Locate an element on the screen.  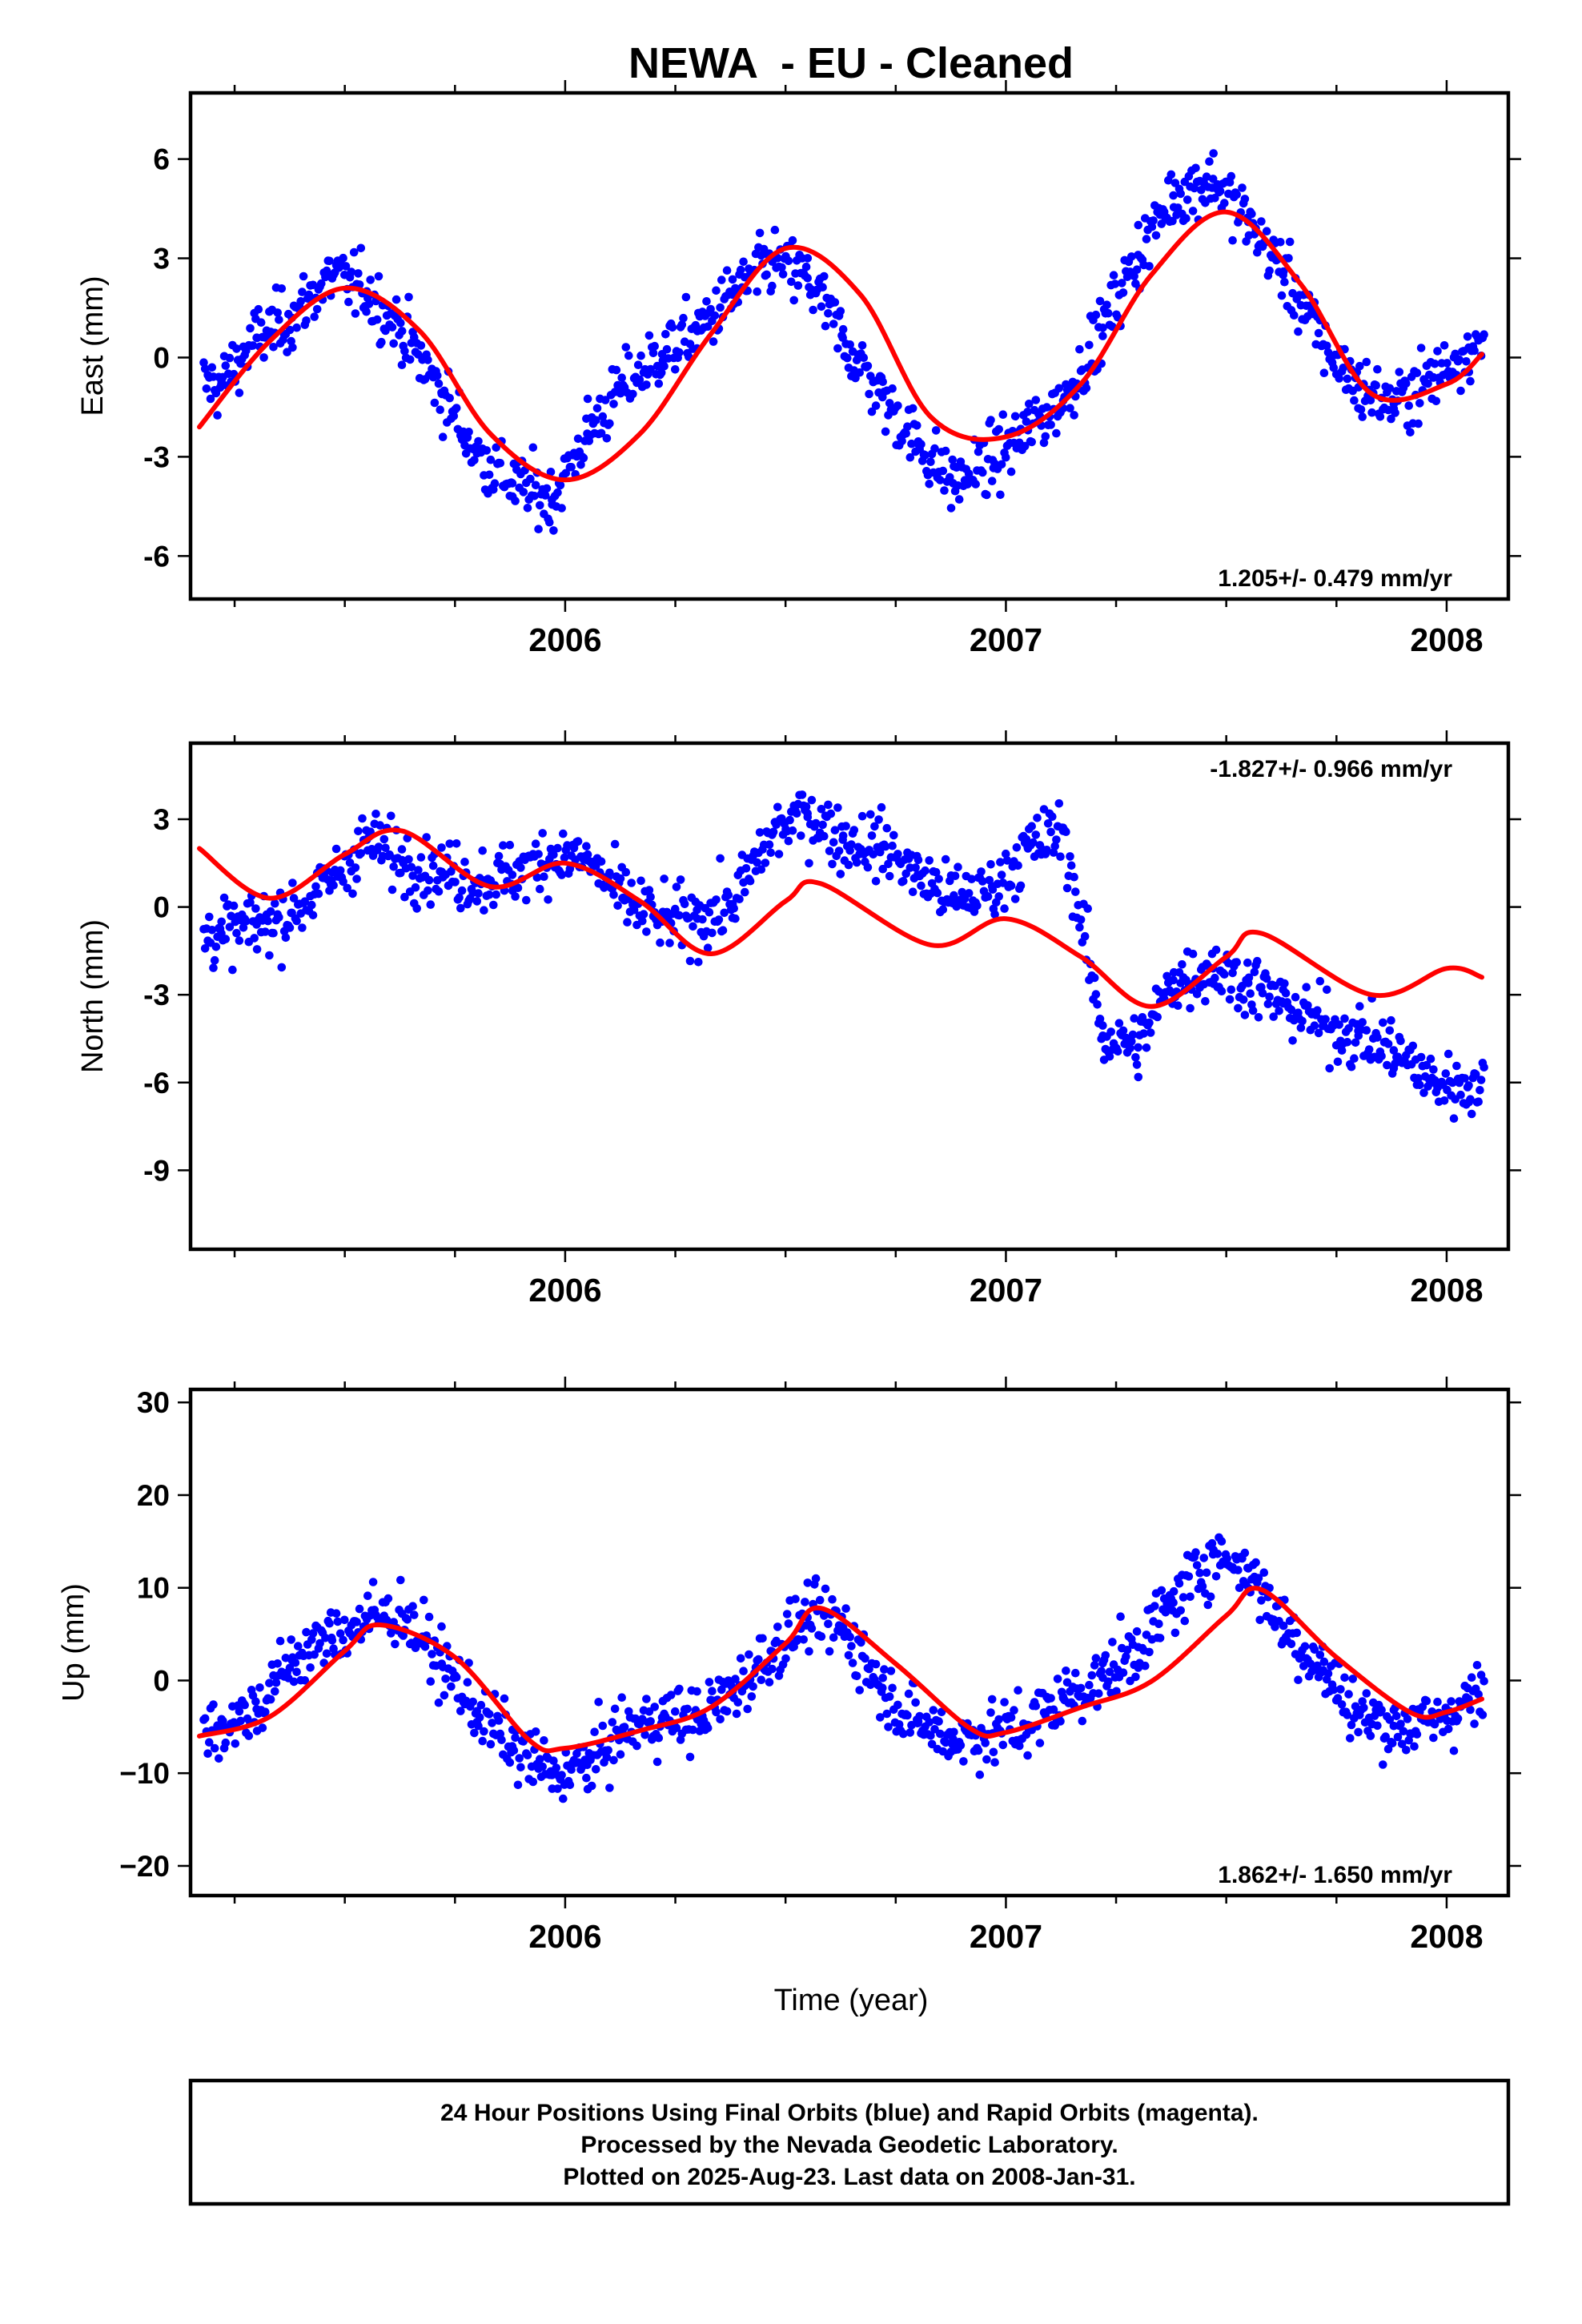
x-tick-label: 2008 is located at coordinates (1446, 639).